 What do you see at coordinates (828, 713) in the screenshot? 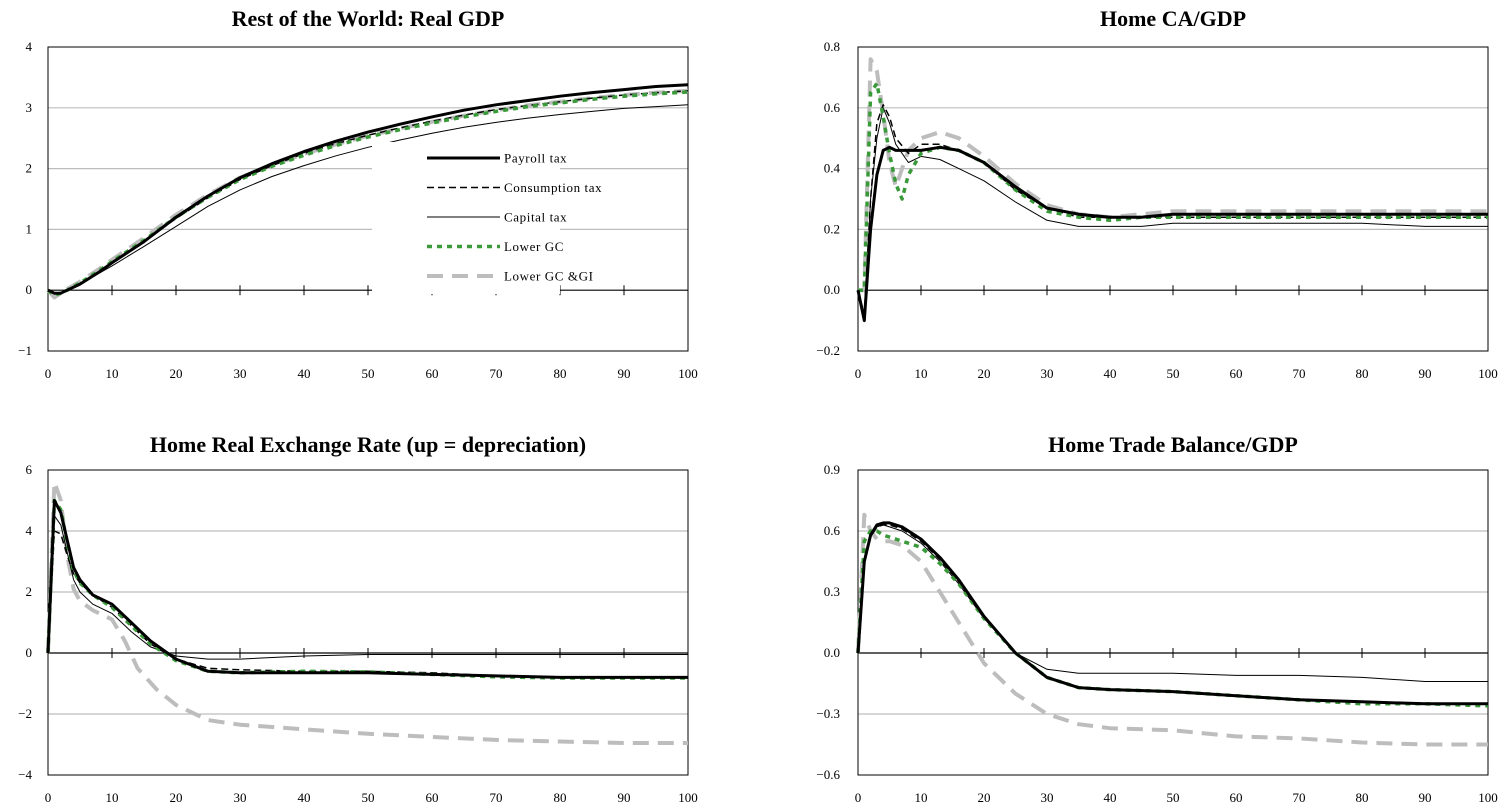
I see `y-tick-label: −0.3` at bounding box center [828, 713].